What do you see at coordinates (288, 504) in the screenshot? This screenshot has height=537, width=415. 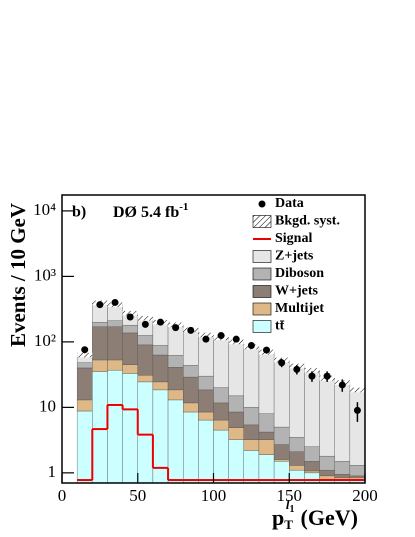 I see `x-label-sup: l` at bounding box center [288, 504].